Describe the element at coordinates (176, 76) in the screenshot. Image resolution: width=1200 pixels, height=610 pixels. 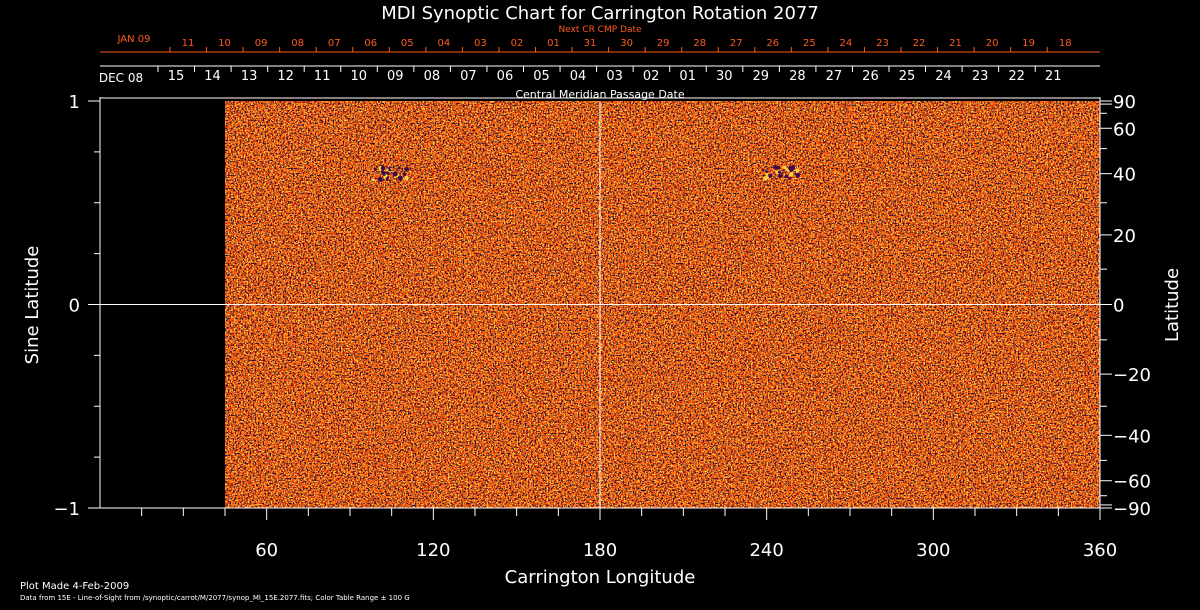
I see `top-axis-date: 15` at that location.